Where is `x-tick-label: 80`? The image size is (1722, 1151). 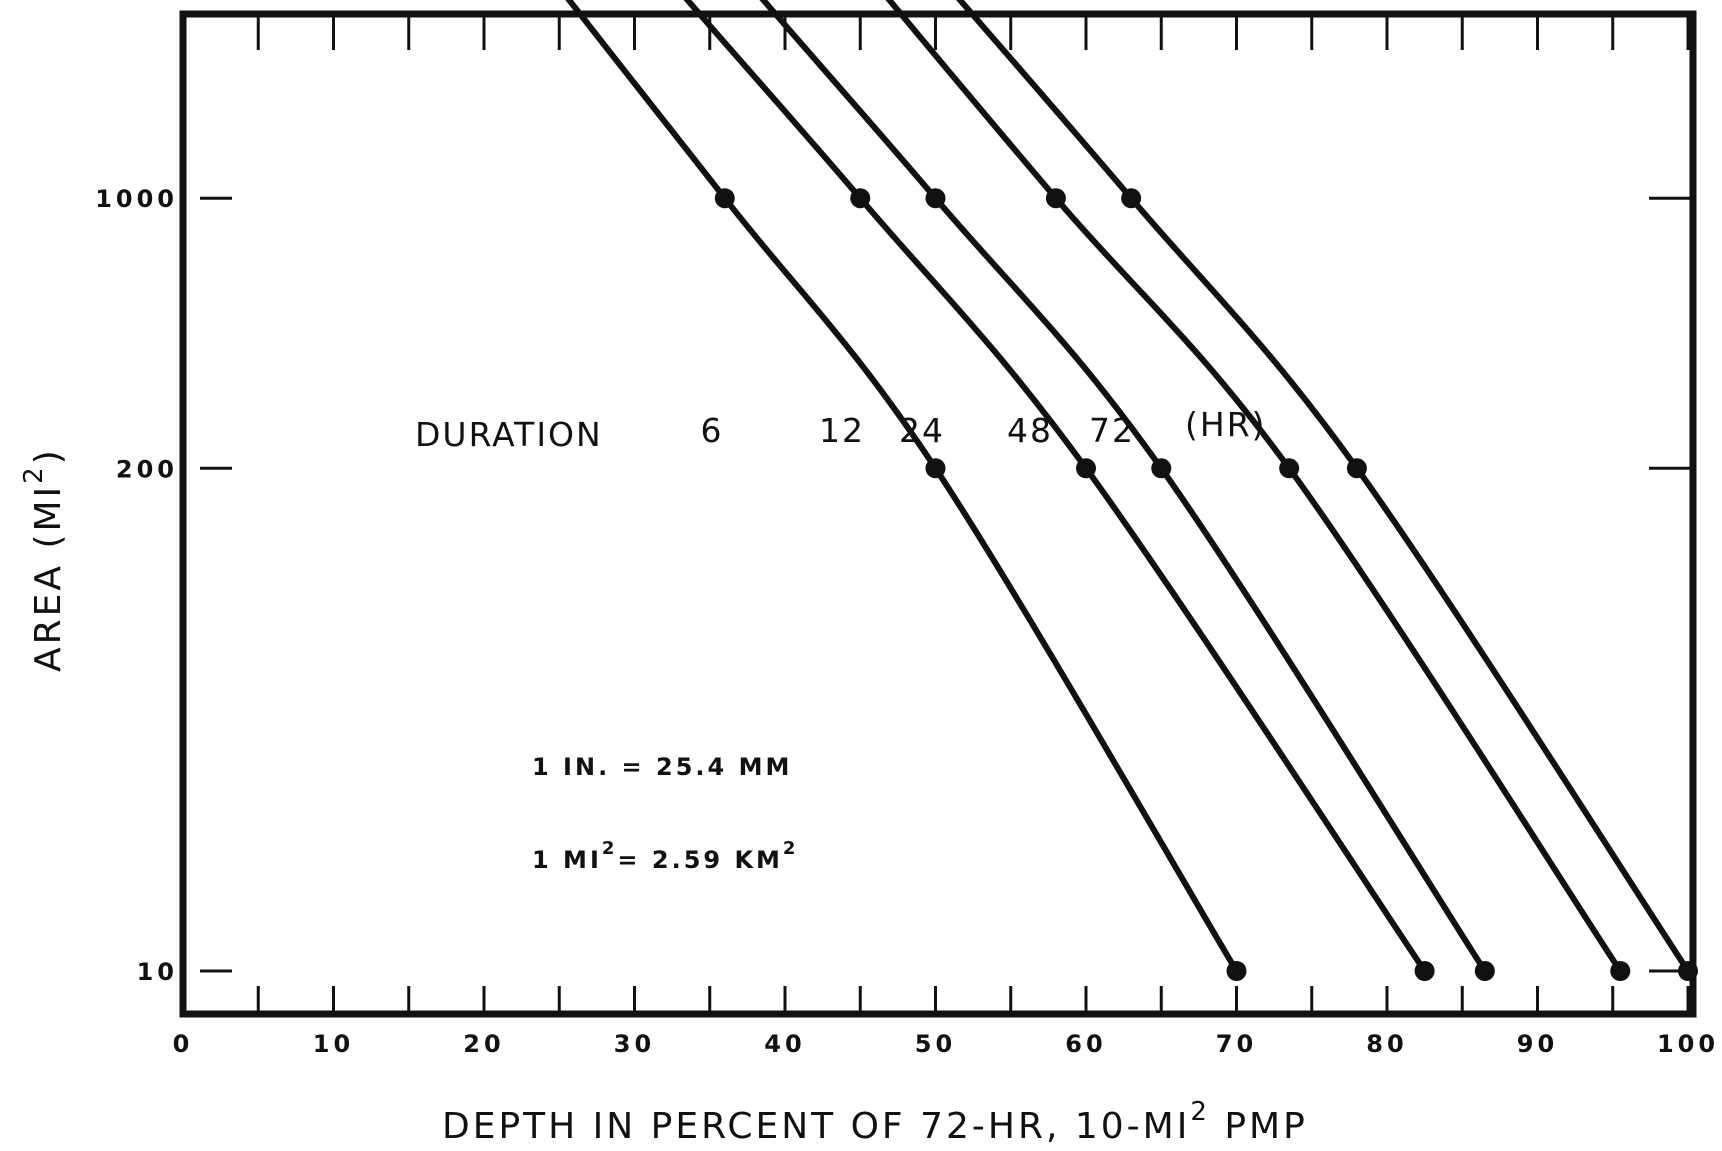 x-tick-label: 80 is located at coordinates (1386, 1044).